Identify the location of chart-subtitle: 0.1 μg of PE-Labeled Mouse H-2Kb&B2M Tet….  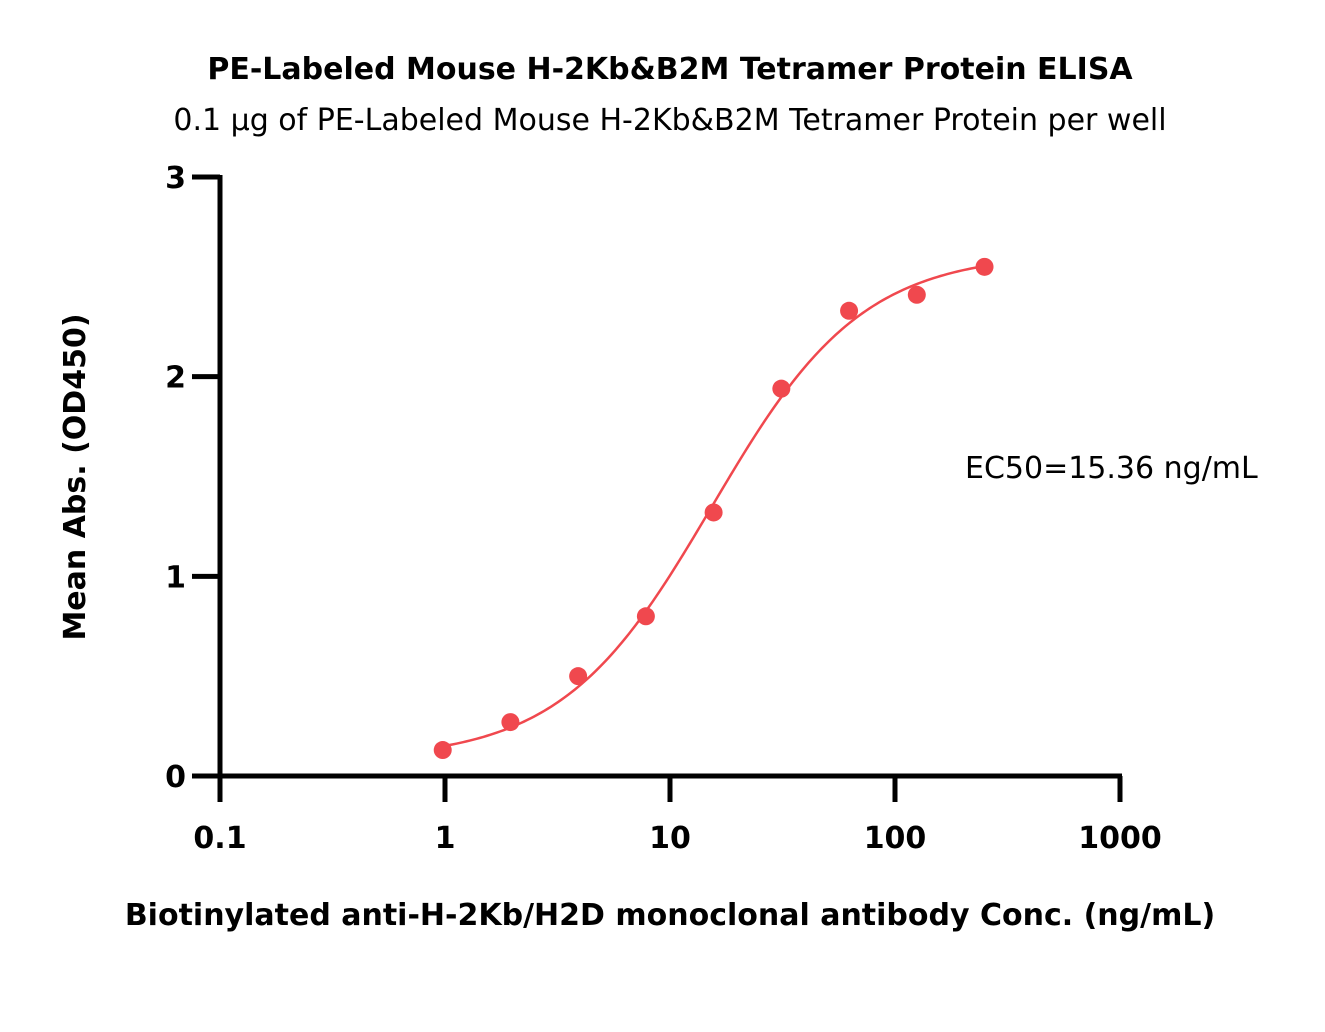
(669, 120).